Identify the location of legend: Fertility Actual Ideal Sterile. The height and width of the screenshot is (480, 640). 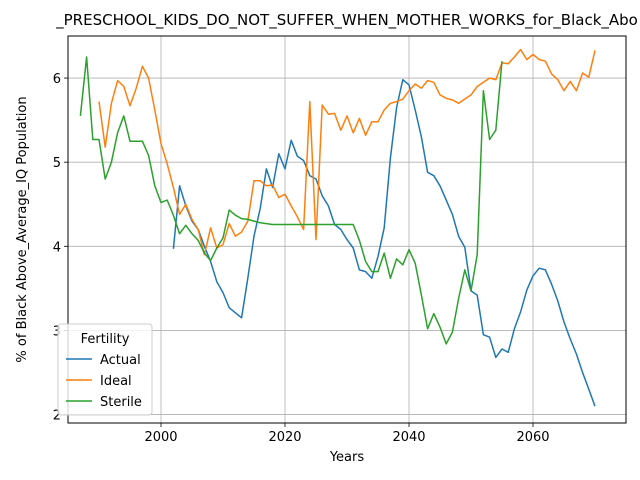
(105, 369).